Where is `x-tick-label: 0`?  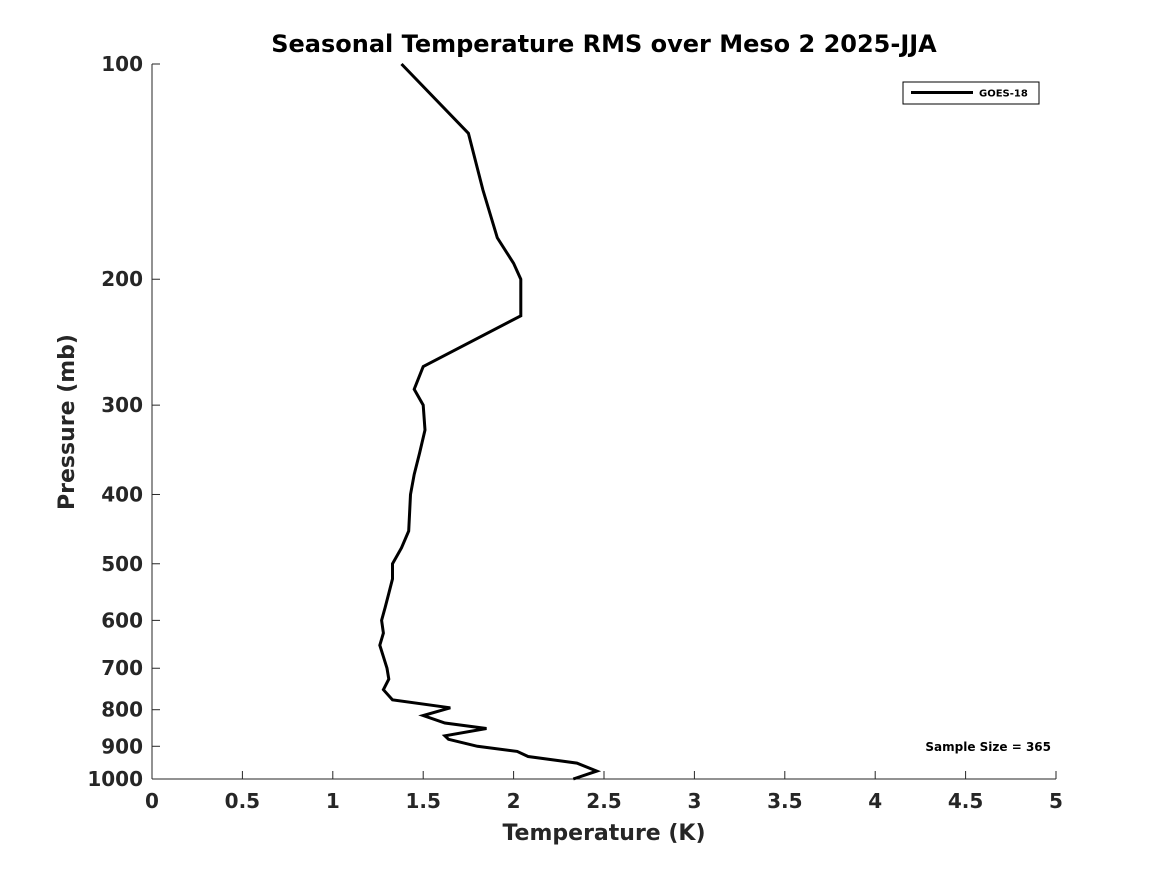
x-tick-label: 0 is located at coordinates (152, 801).